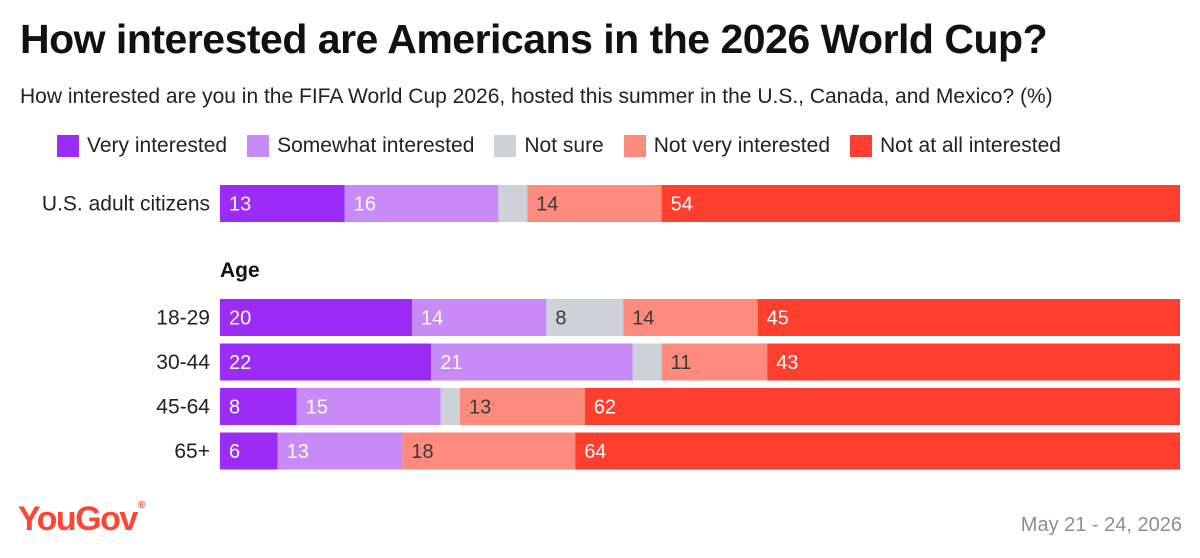 The height and width of the screenshot is (558, 1200). I want to click on data-label-not-at-all-interested: 62, so click(605, 408).